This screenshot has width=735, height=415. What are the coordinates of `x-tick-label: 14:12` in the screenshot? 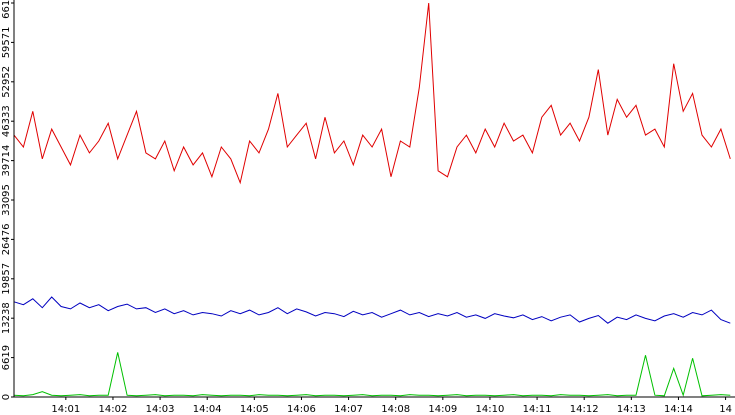 It's located at (584, 409).